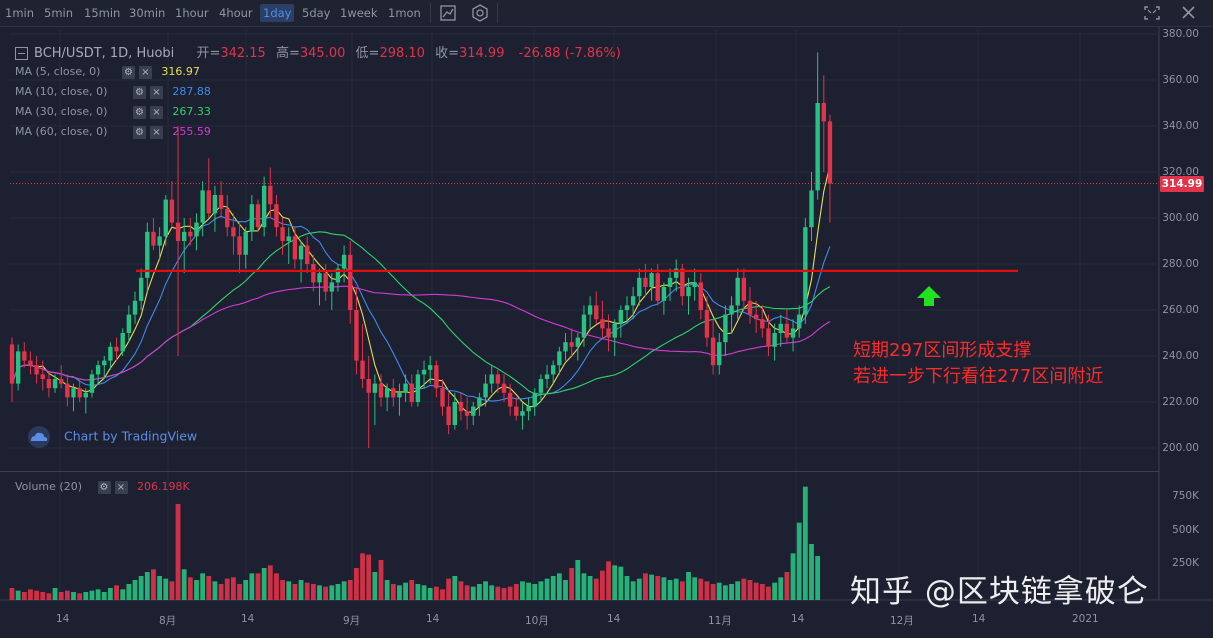 The width and height of the screenshot is (1213, 638). I want to click on volume-legend: Volume (20) ⚙ × 206.198K, so click(102, 487).